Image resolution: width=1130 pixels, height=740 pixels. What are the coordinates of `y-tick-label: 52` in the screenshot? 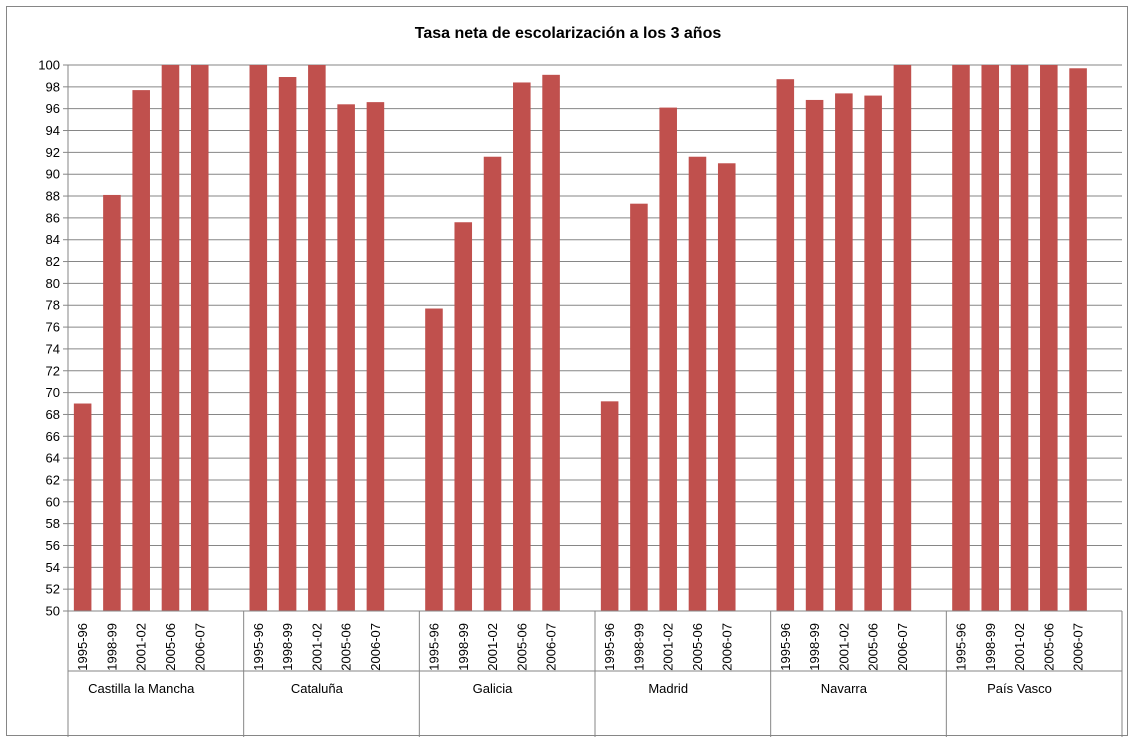 It's located at (53, 589).